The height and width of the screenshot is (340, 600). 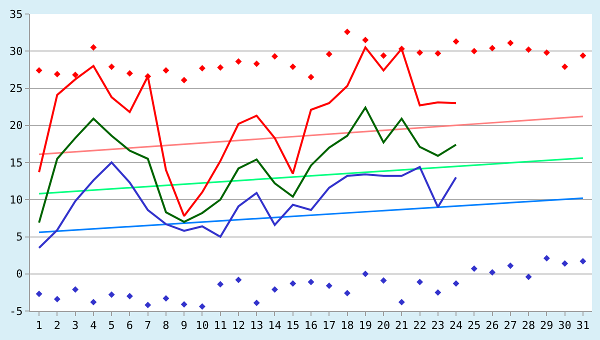 I want to click on y-tick-label: 20, so click(x=16, y=125).